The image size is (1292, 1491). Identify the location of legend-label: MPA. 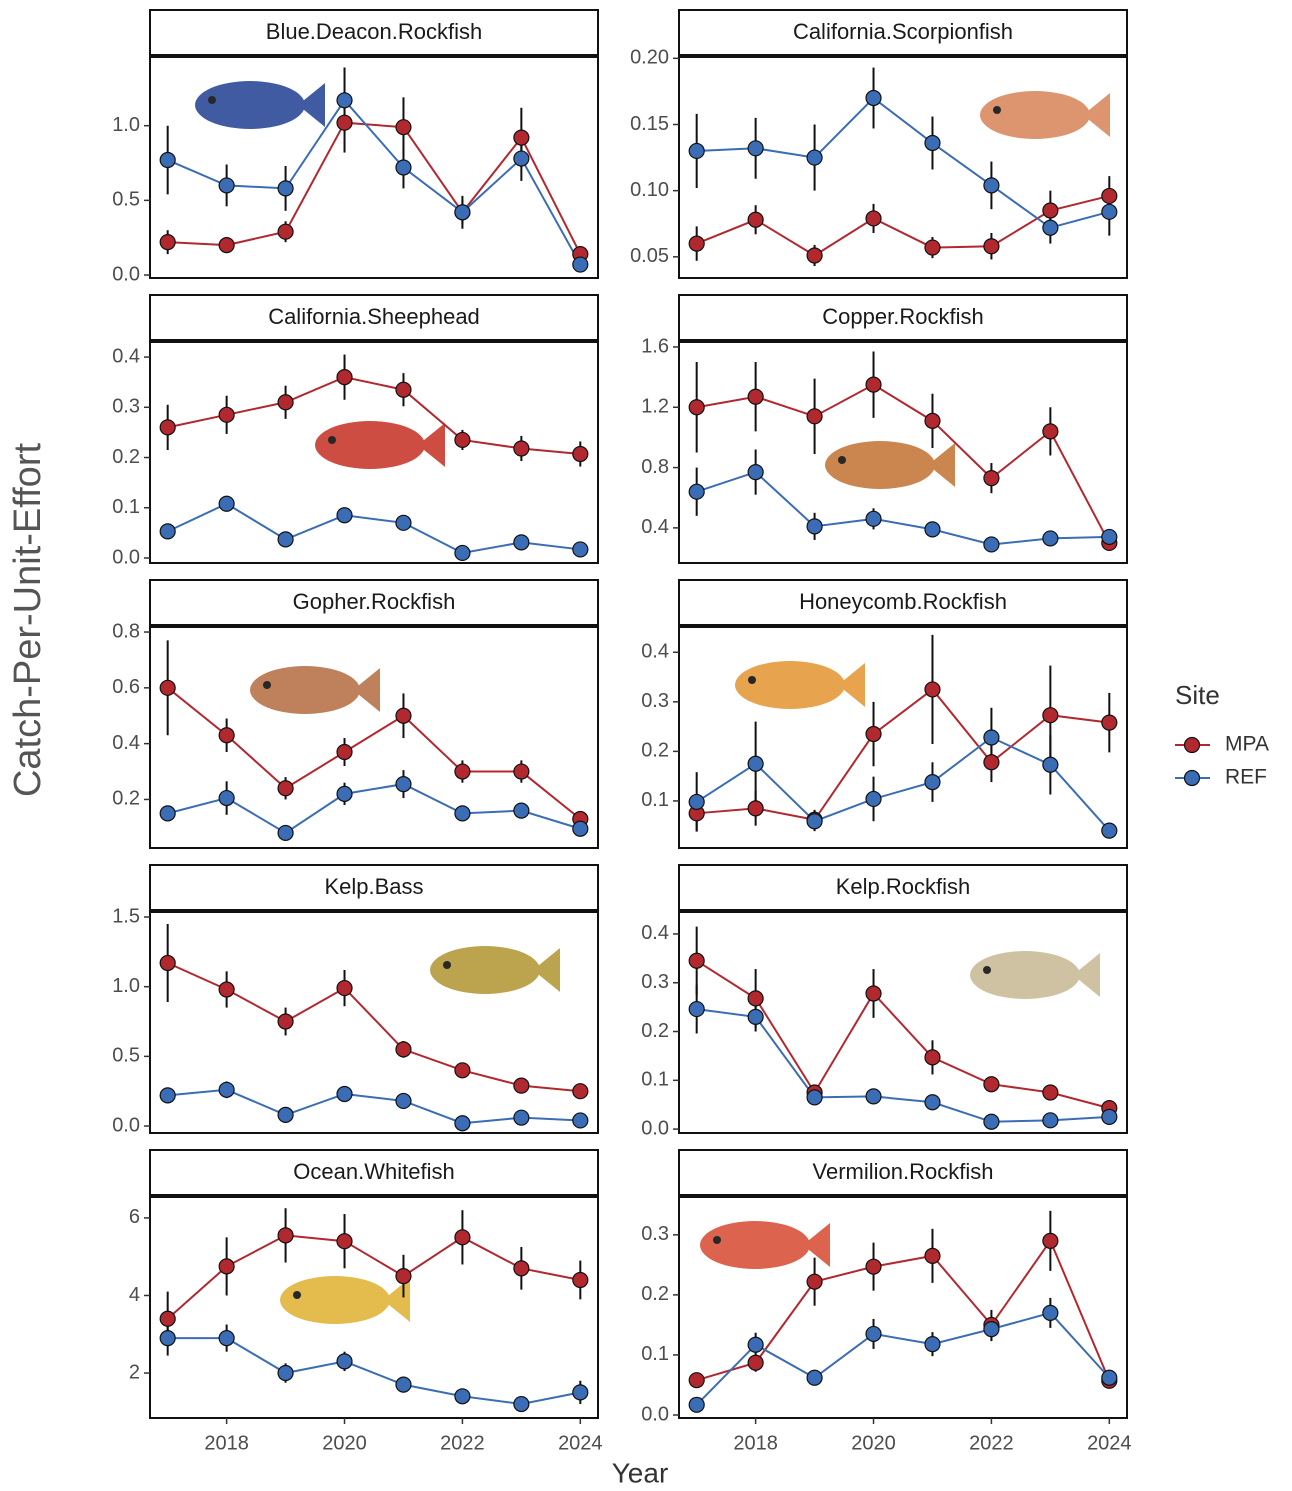
(1247, 744).